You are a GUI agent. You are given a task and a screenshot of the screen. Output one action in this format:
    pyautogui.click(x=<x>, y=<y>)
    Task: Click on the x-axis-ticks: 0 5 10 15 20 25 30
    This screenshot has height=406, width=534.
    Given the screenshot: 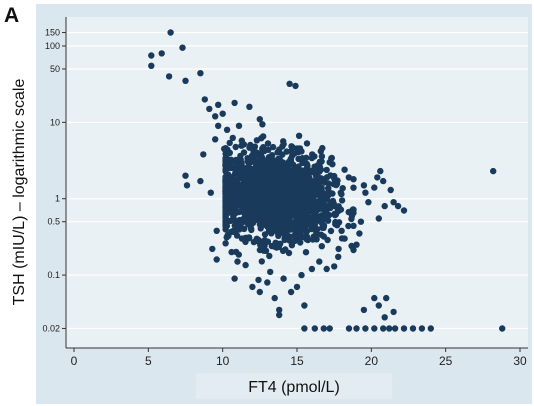 What is the action you would take?
    pyautogui.click(x=299, y=358)
    